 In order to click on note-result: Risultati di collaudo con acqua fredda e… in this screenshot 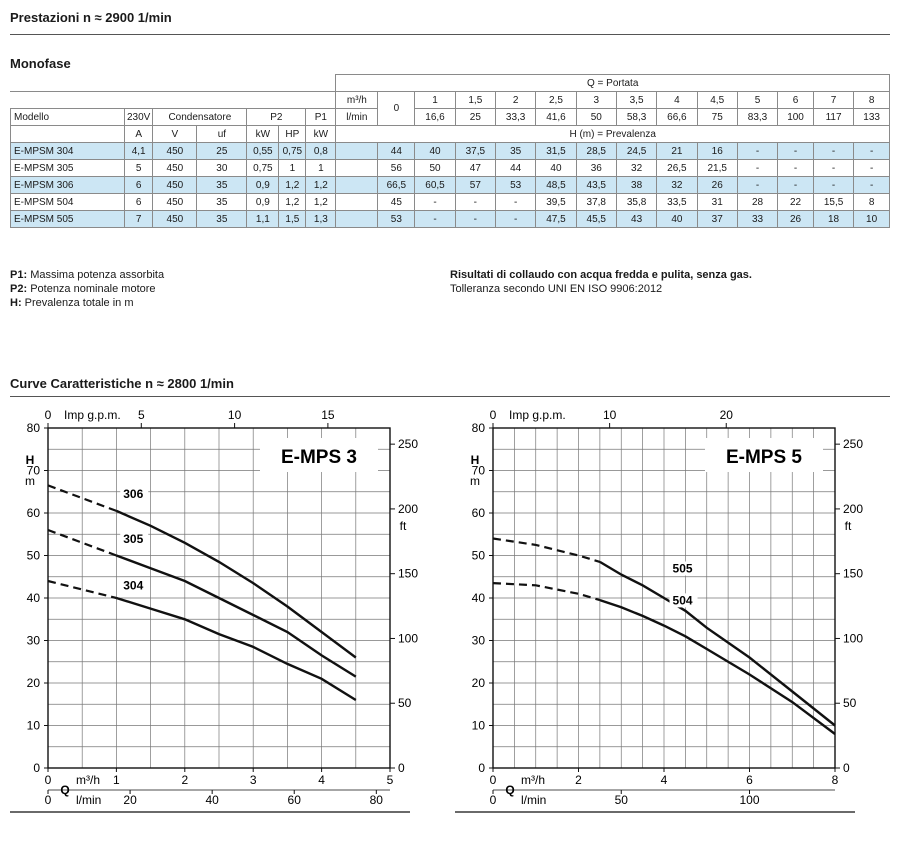, I will do `click(601, 275)`.